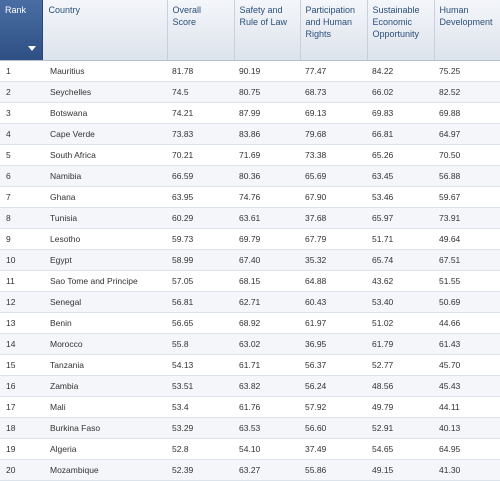 Image resolution: width=500 pixels, height=481 pixels. I want to click on cell-participation: 56.24, so click(333, 386).